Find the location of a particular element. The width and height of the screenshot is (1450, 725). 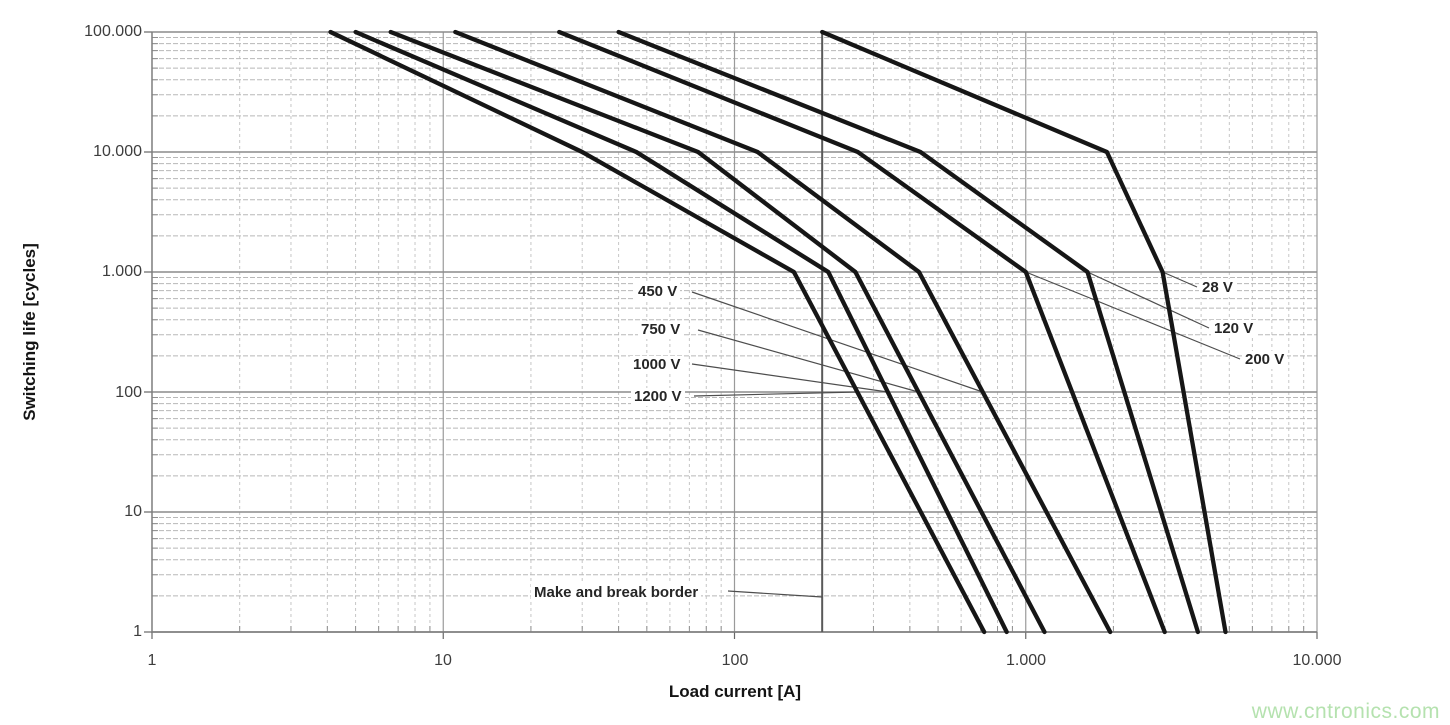

leader-1200v is located at coordinates (775, 394).